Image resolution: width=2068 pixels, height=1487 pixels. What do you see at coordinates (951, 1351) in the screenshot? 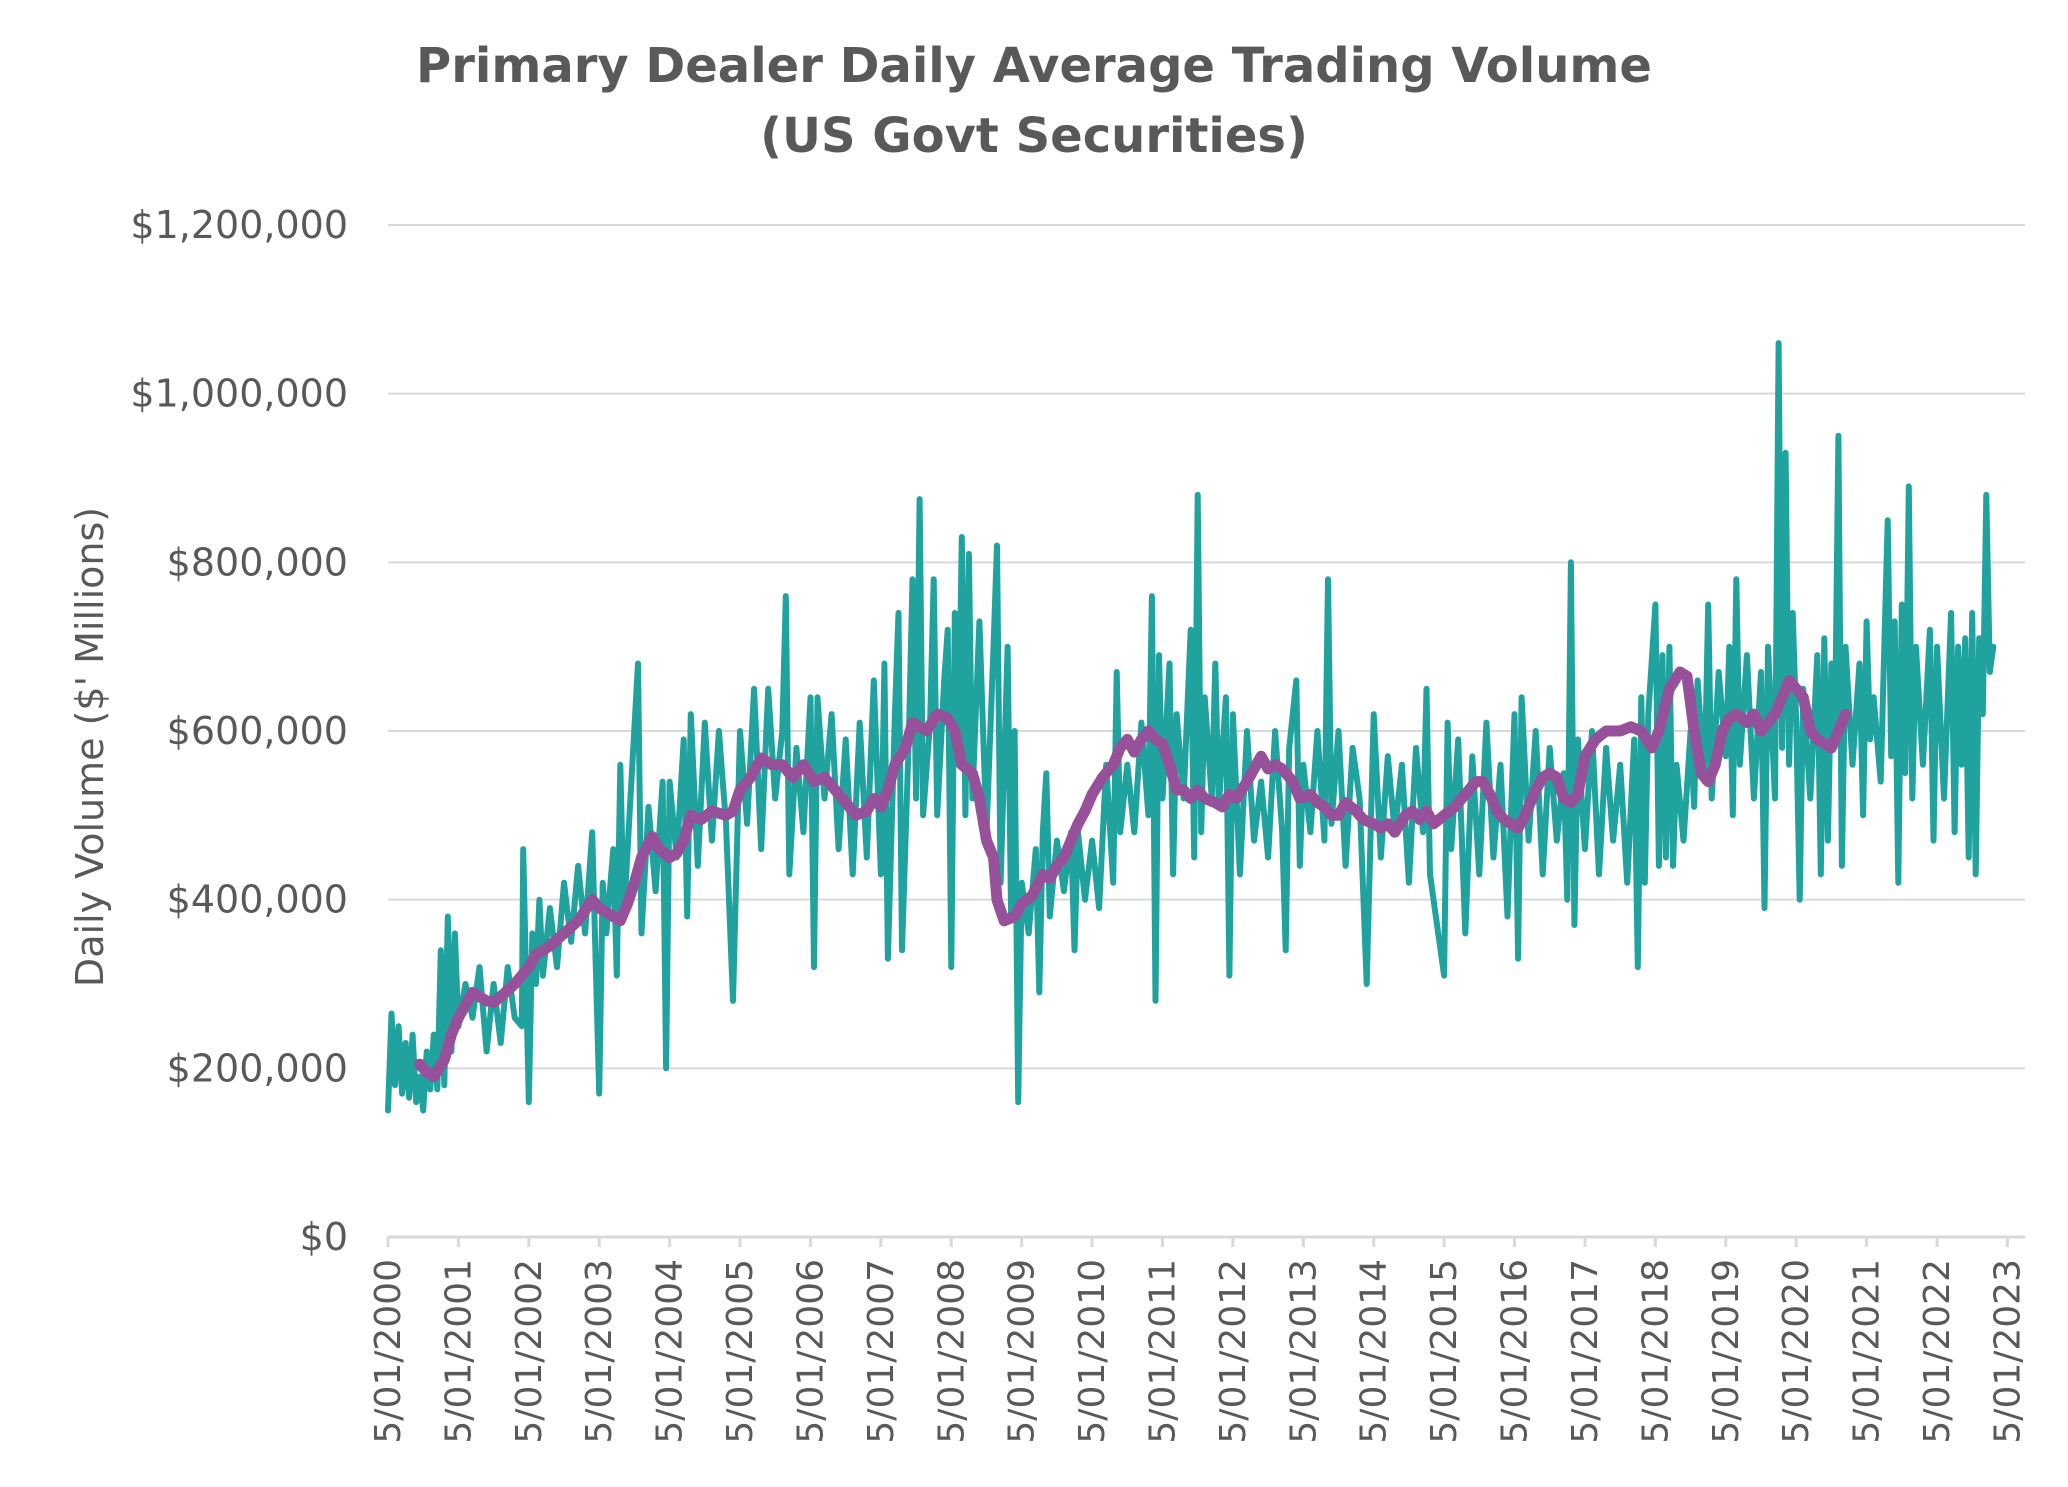
I see `x-tick-label: 5/01/2008` at bounding box center [951, 1351].